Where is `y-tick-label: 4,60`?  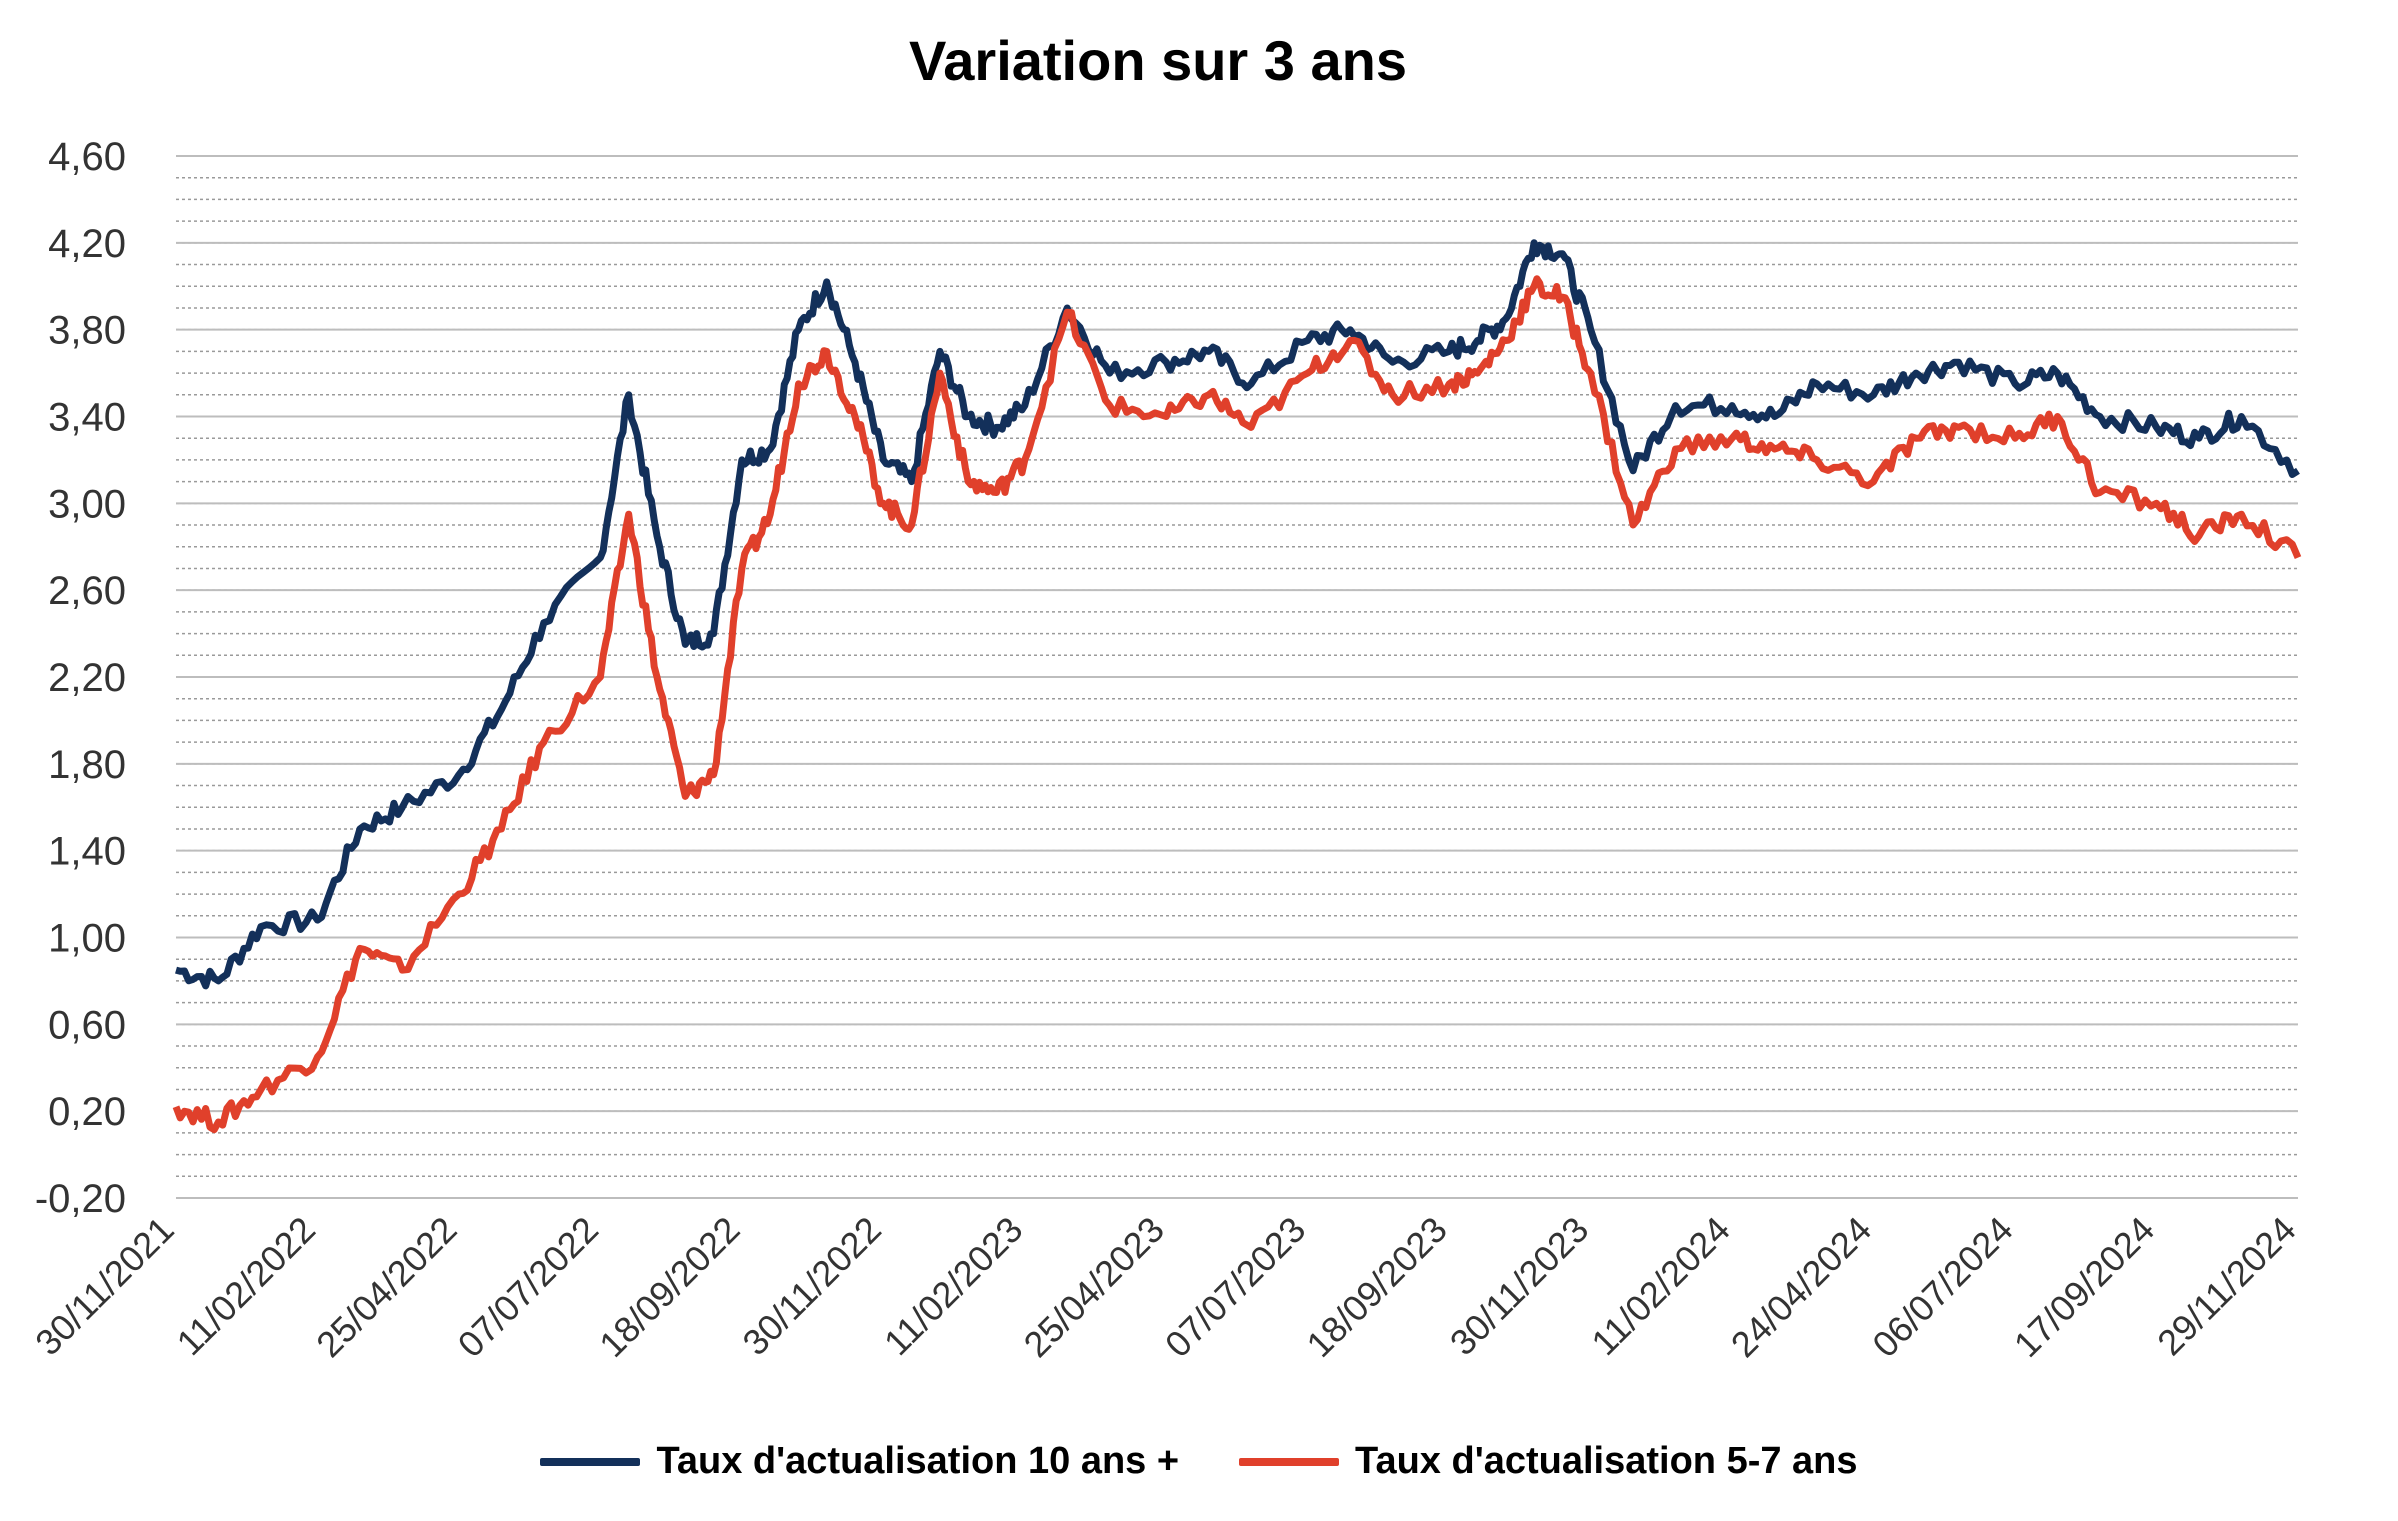
y-tick-label: 4,60 is located at coordinates (87, 157).